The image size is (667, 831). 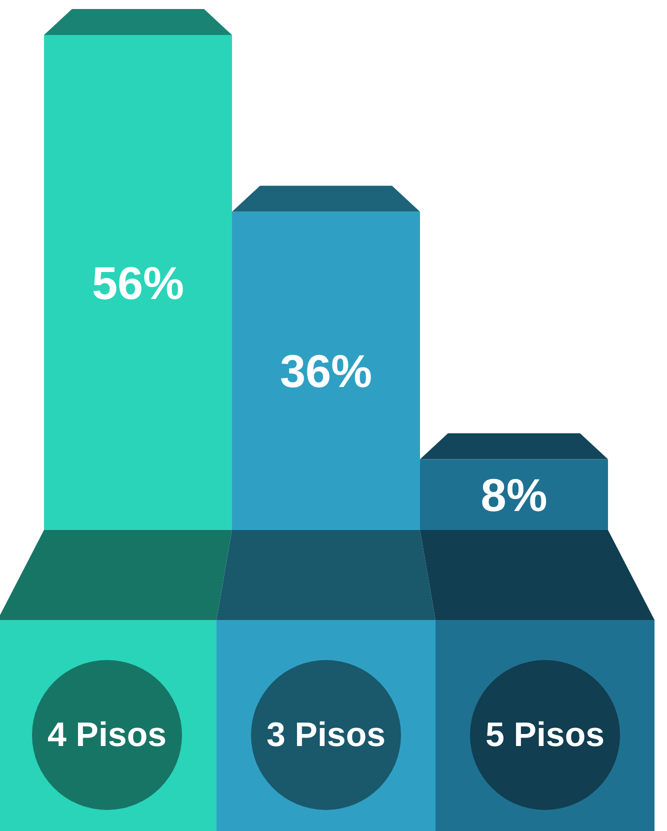 I want to click on data-label: 8%, so click(x=514, y=494).